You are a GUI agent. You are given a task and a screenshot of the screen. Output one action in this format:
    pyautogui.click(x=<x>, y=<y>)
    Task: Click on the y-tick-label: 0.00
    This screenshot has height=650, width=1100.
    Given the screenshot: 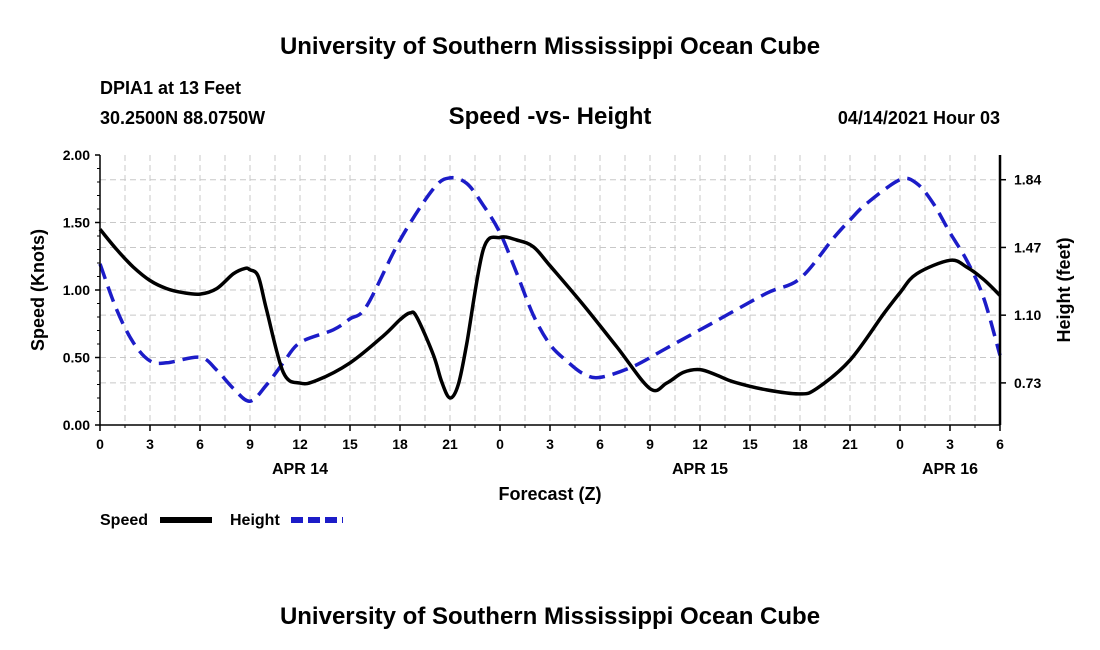 What is the action you would take?
    pyautogui.click(x=76, y=425)
    